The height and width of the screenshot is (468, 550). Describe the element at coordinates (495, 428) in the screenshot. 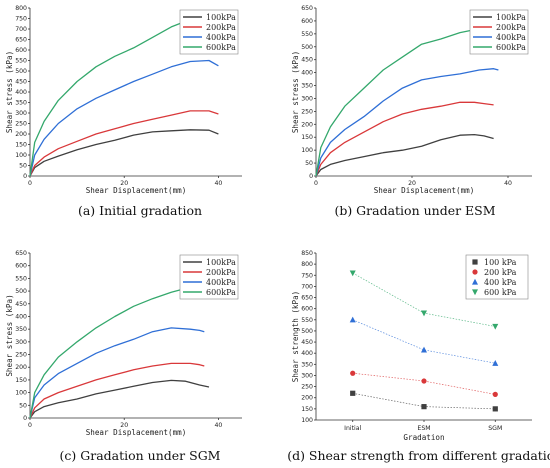

I see `x-tick-label: SGM` at that location.